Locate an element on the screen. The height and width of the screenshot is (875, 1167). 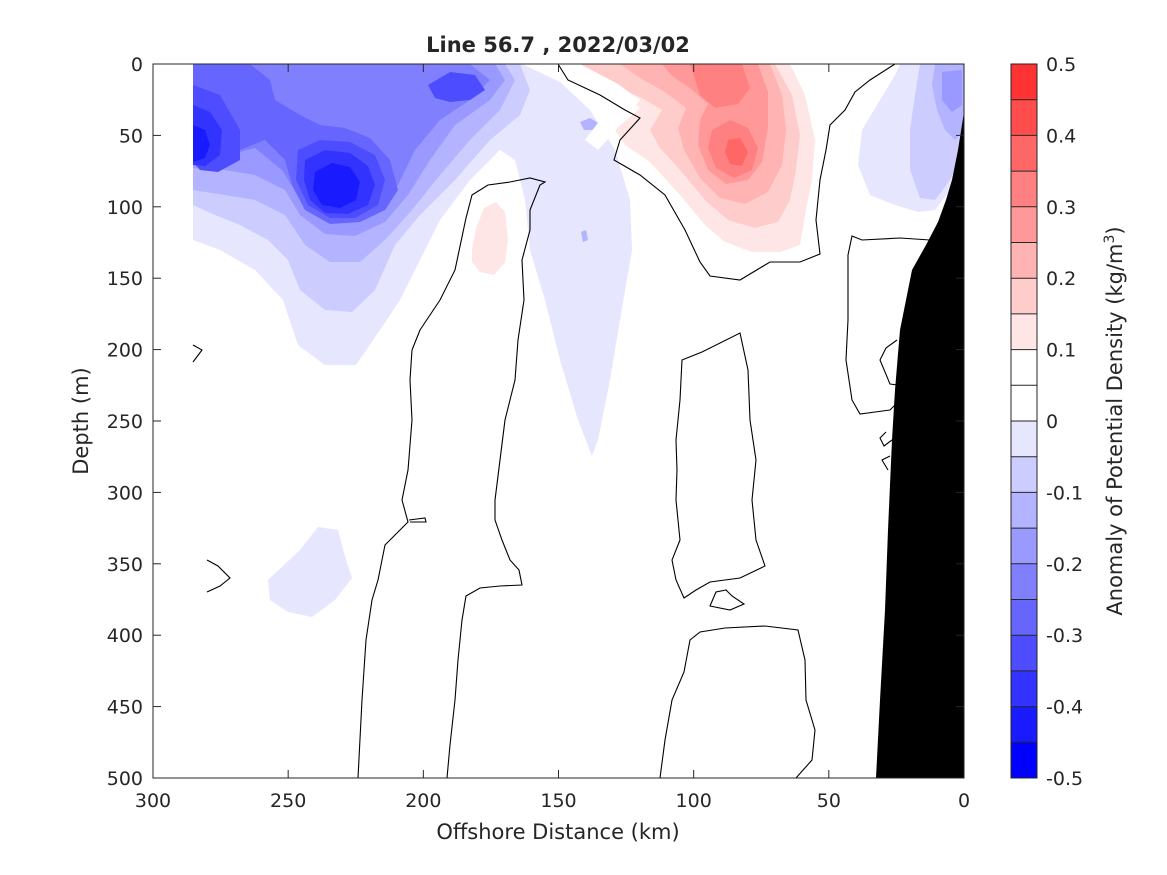
y-tick-label: 100 is located at coordinates (125, 208).